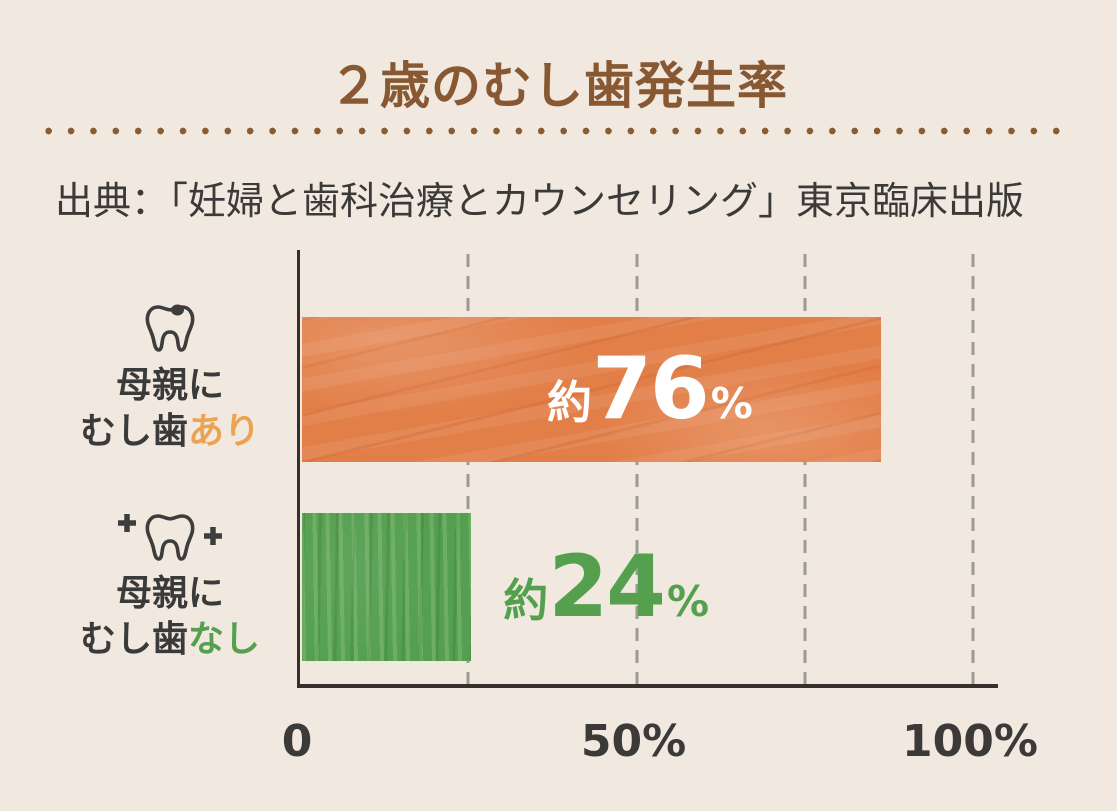  Describe the element at coordinates (213, 536) in the screenshot. I see `sparkle-plus-right` at that location.